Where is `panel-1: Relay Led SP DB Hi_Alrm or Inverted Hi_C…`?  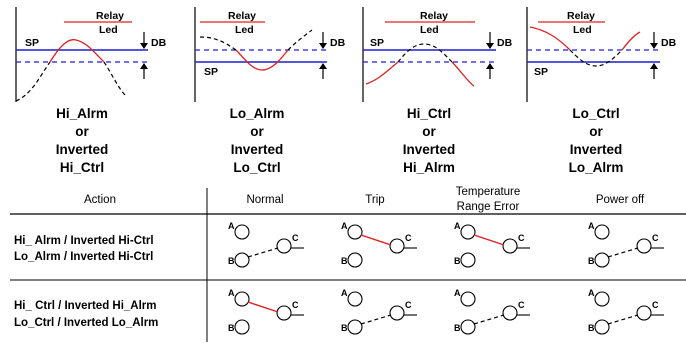 panel-1: Relay Led SP DB Hi_Alrm or Inverted Hi_C… is located at coordinates (91, 91).